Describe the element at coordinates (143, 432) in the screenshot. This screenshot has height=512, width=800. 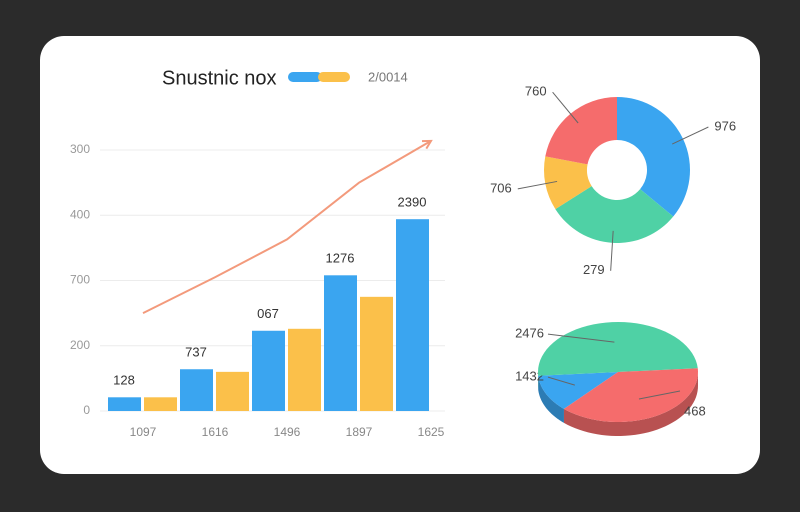
I see `x-tick-label: 1097` at that location.